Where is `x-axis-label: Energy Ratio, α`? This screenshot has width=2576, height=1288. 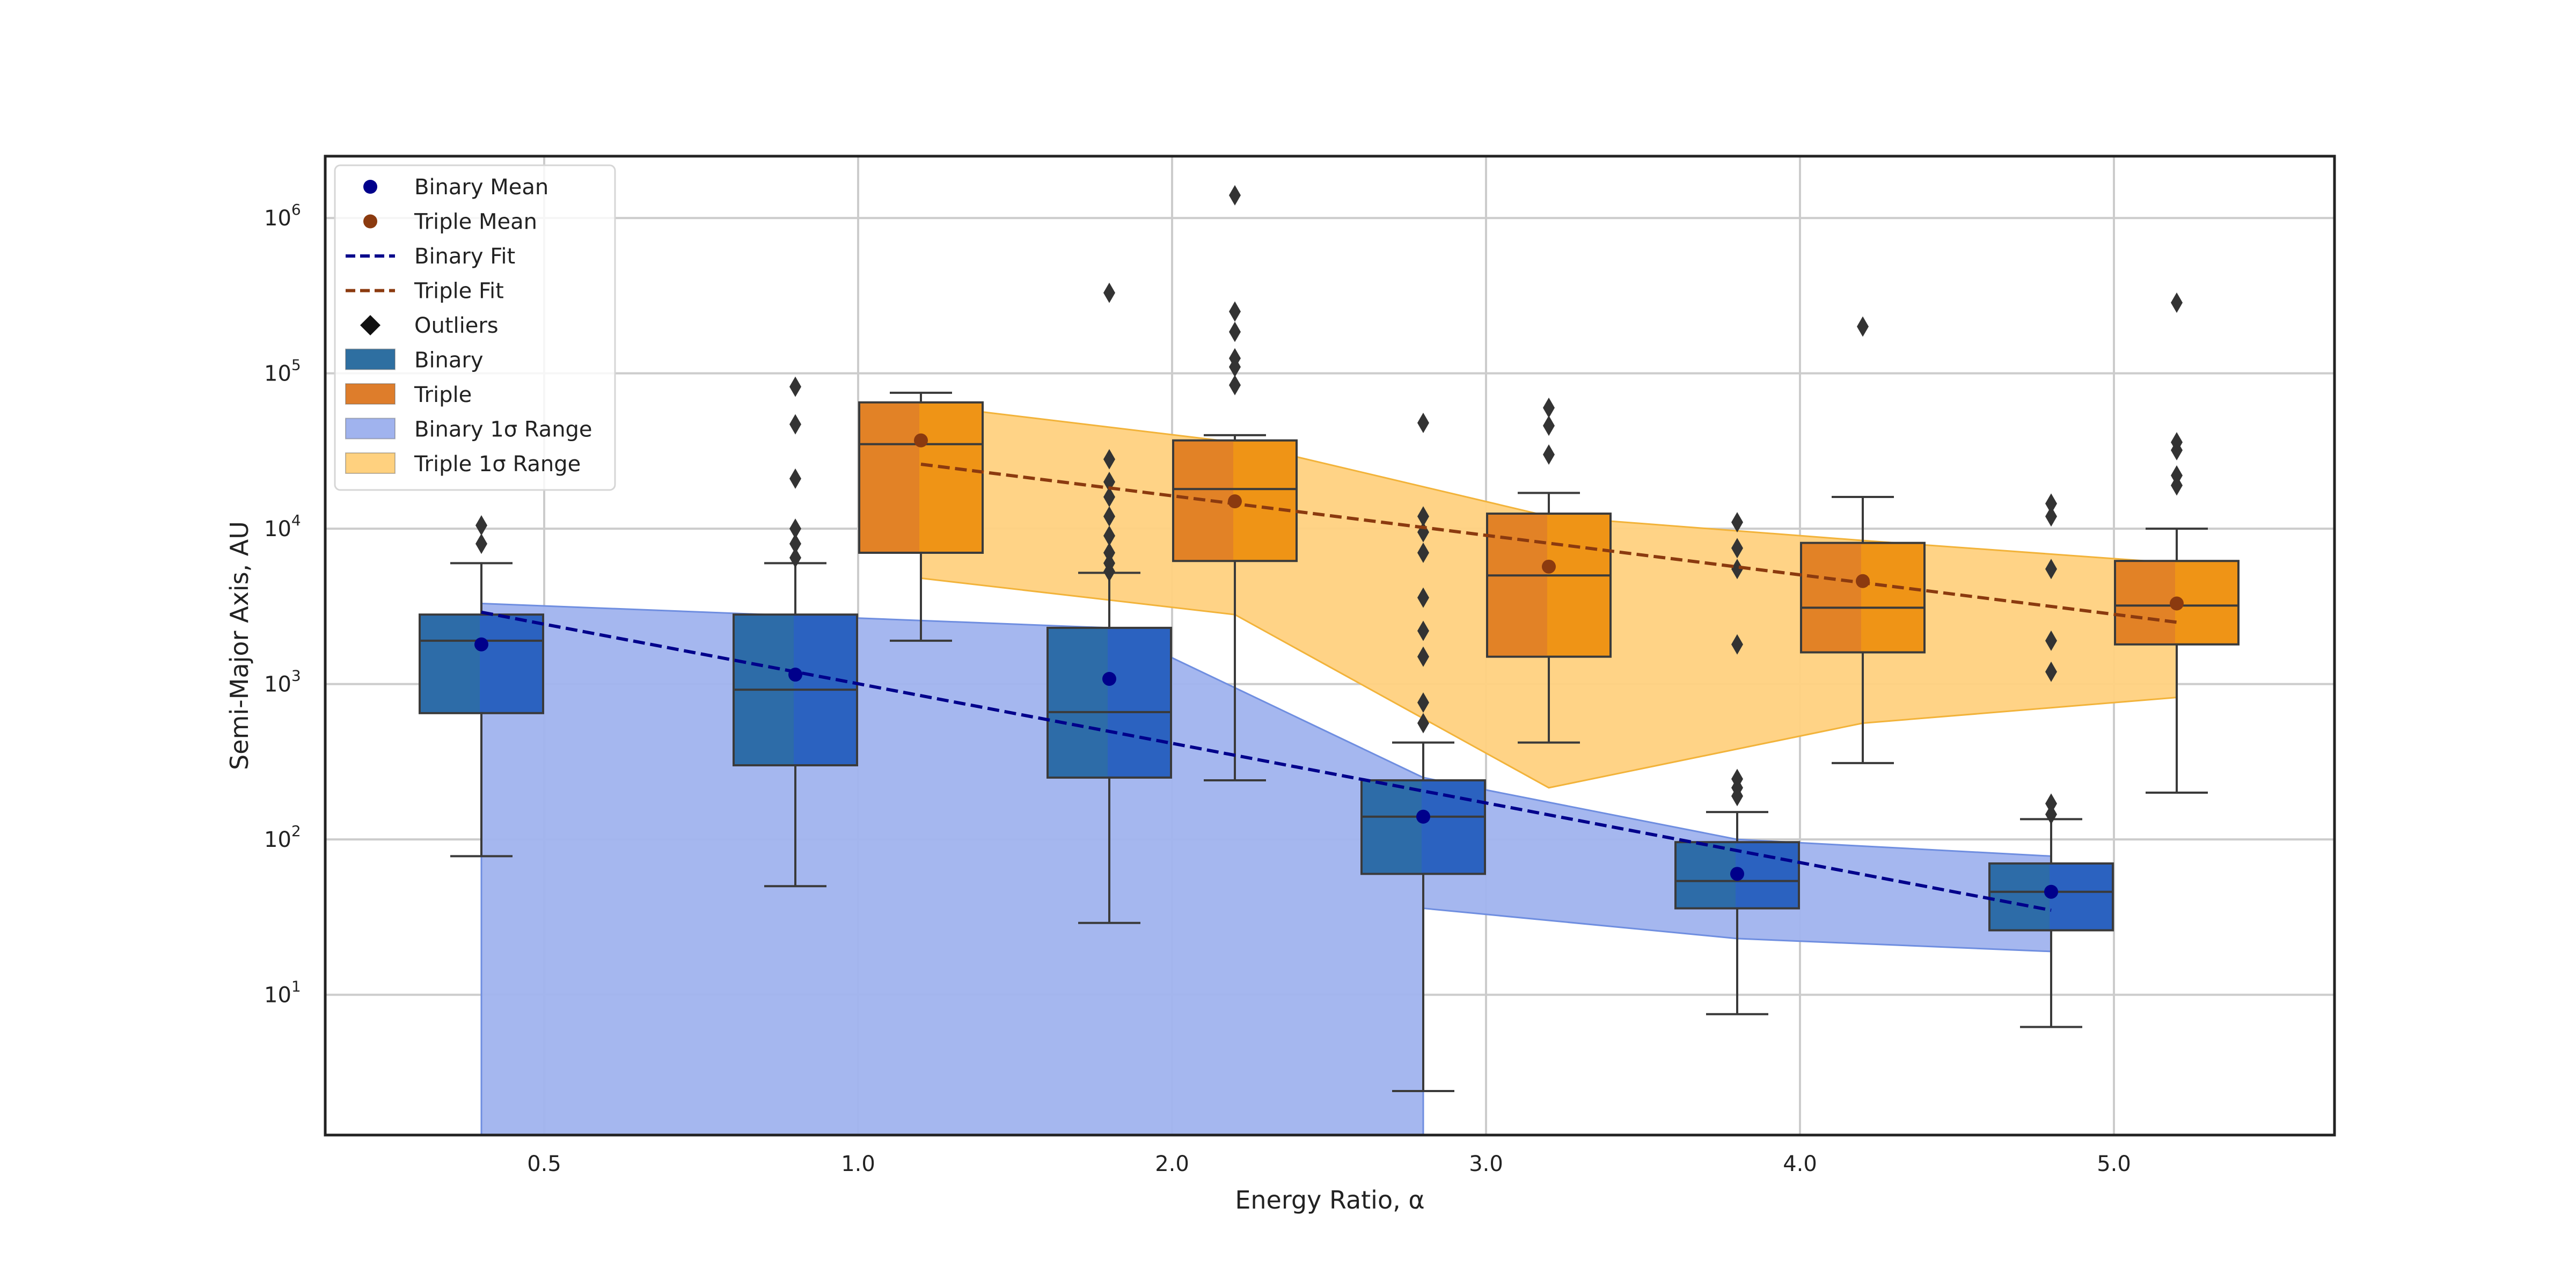
x-axis-label: Energy Ratio, α is located at coordinates (1329, 1199).